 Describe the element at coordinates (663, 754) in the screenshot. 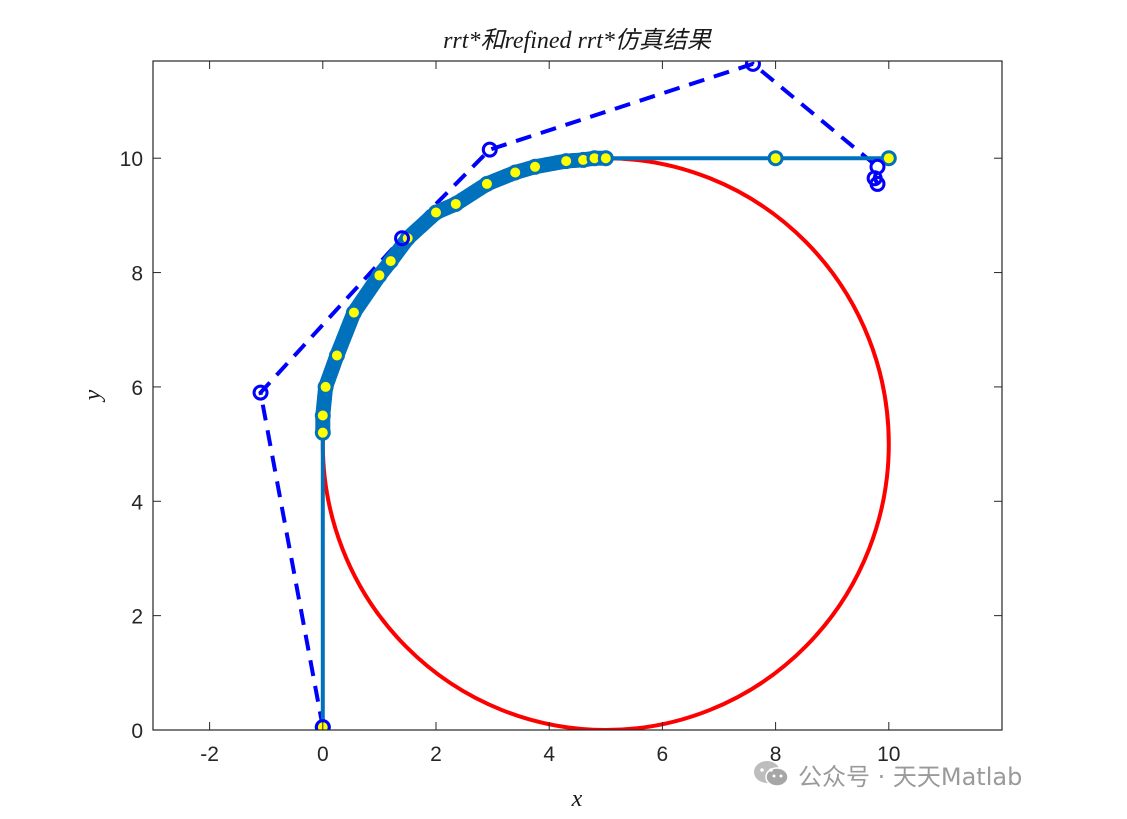

I see `x-tick-label: 6` at that location.